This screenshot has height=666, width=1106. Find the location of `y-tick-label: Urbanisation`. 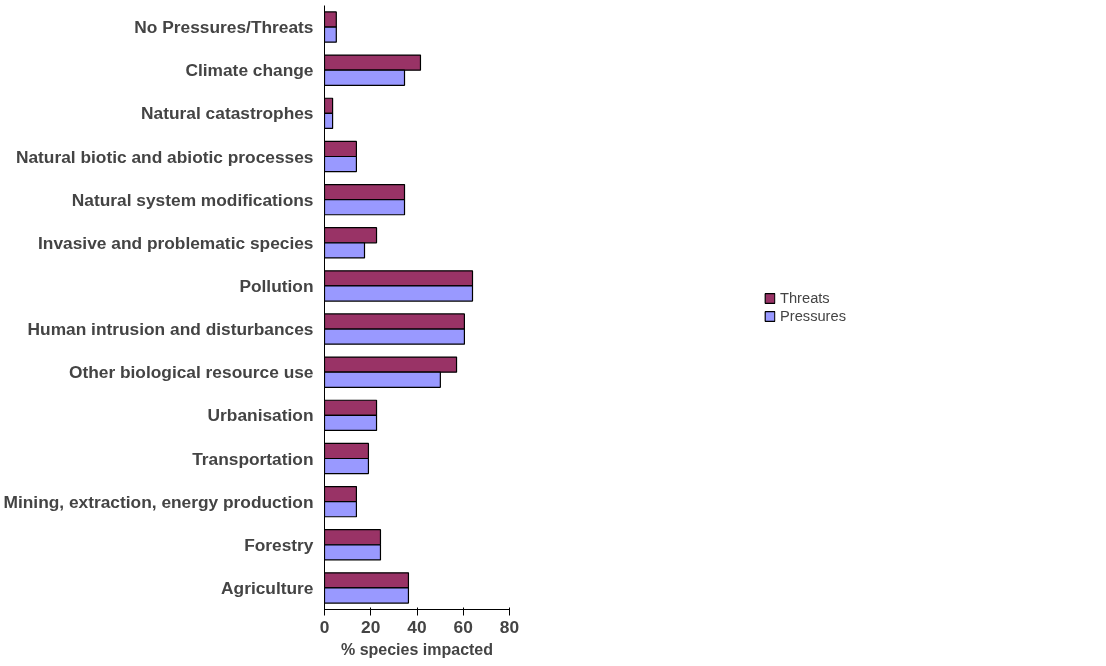

y-tick-label: Urbanisation is located at coordinates (260, 415).